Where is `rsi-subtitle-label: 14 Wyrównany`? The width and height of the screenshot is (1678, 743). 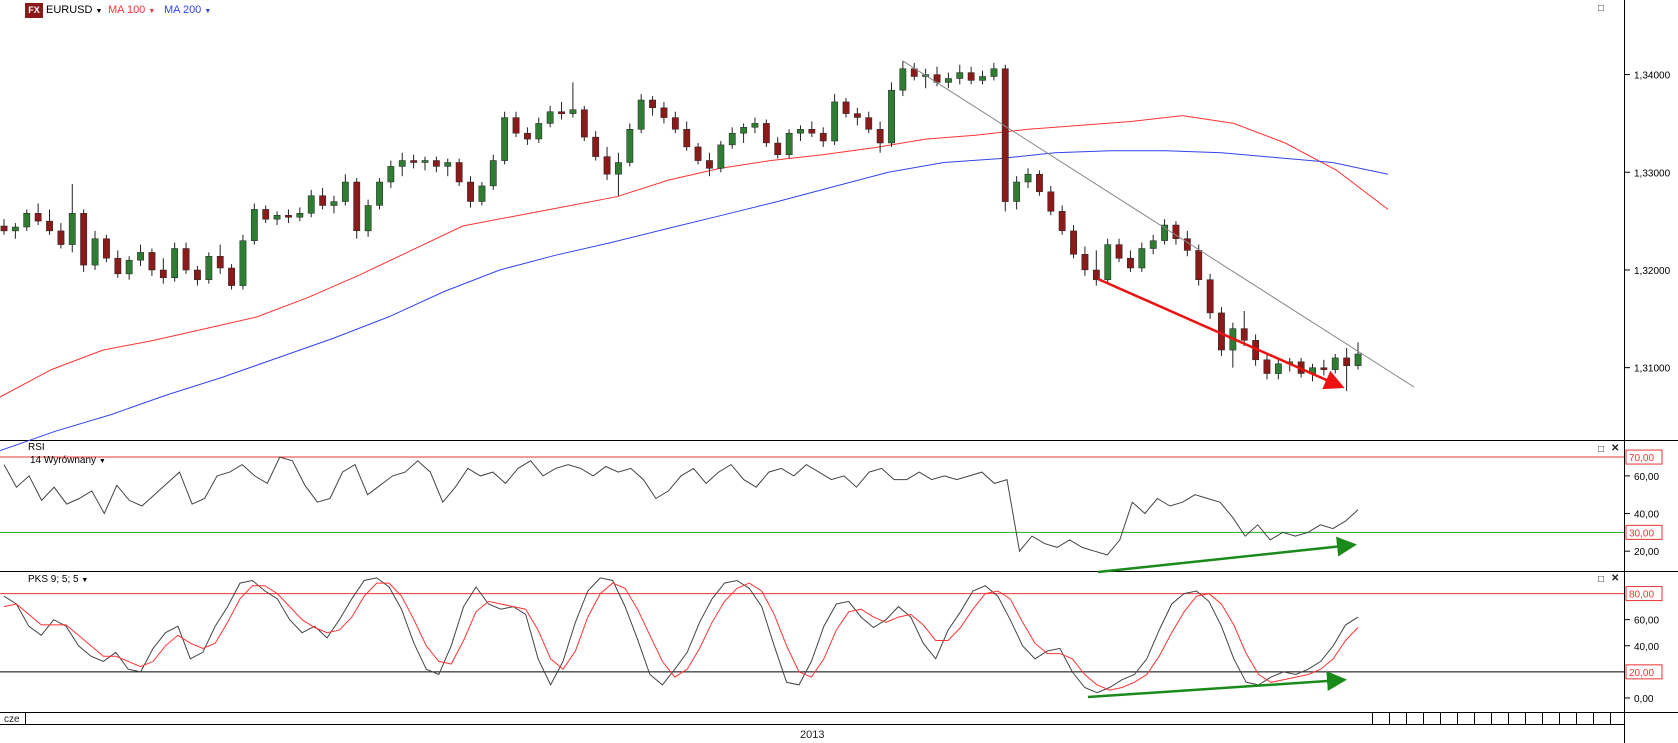
rsi-subtitle-label: 14 Wyrównany is located at coordinates (63, 460).